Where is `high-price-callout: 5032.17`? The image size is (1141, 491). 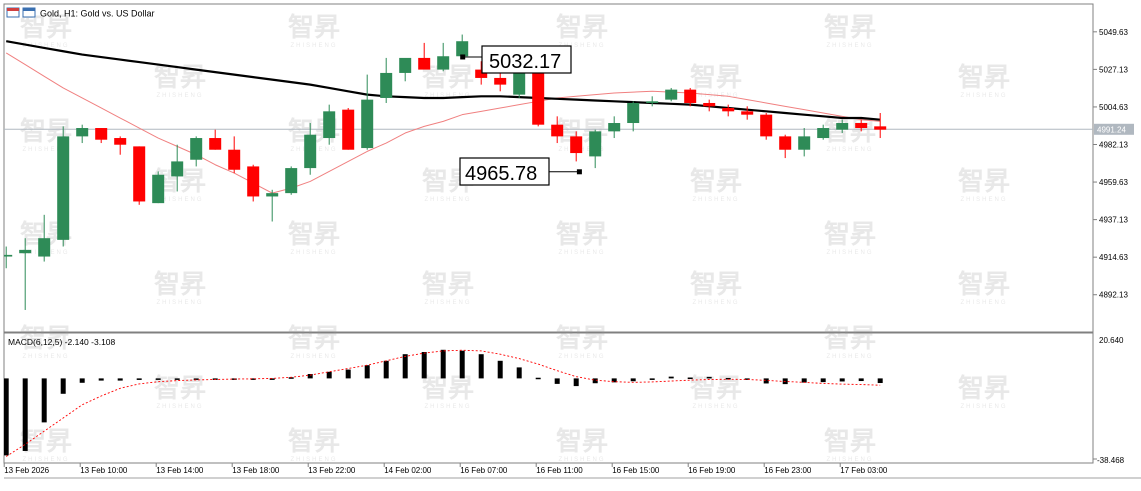 high-price-callout: 5032.17 is located at coordinates (516, 59).